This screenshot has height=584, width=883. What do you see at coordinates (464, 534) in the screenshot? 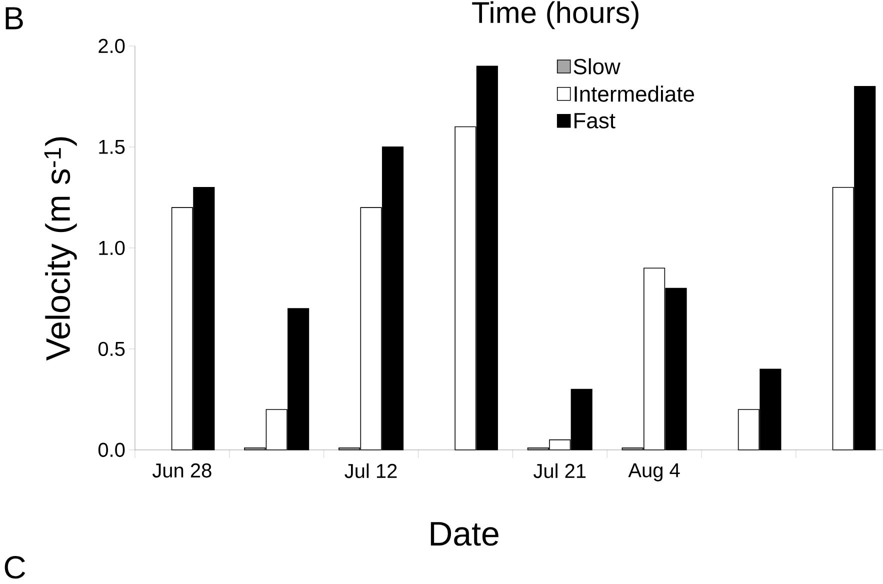
I see `x-axis-title: Date` at bounding box center [464, 534].